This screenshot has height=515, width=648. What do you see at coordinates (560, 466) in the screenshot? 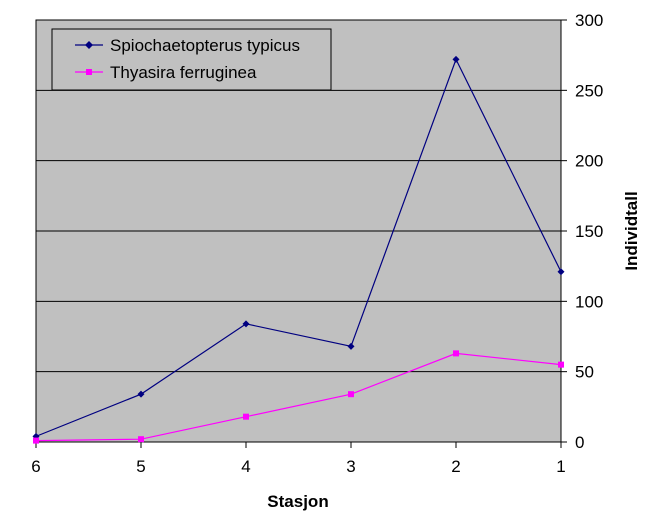
I see `x-tick-label: 1` at bounding box center [560, 466].